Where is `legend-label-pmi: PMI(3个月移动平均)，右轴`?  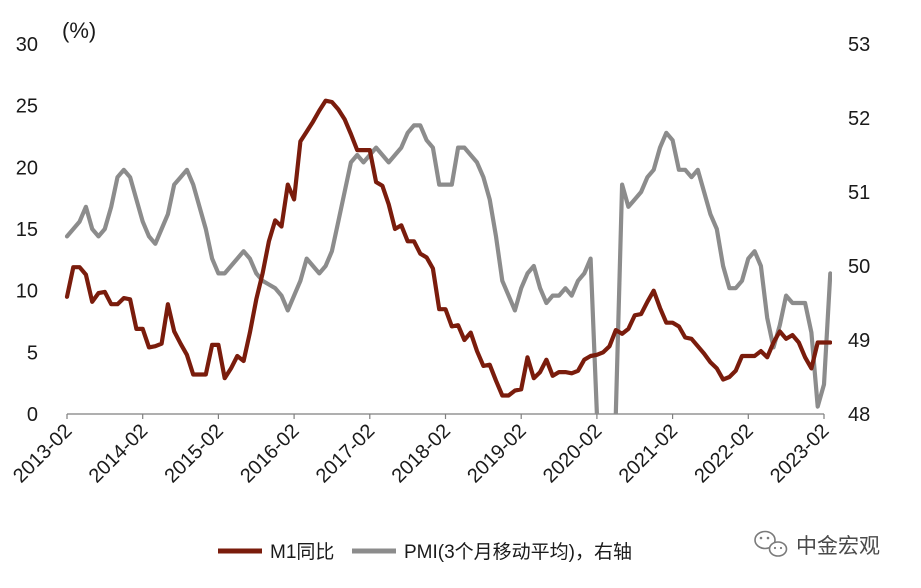 legend-label-pmi: PMI(3个月移动平均)，右轴 is located at coordinates (518, 552).